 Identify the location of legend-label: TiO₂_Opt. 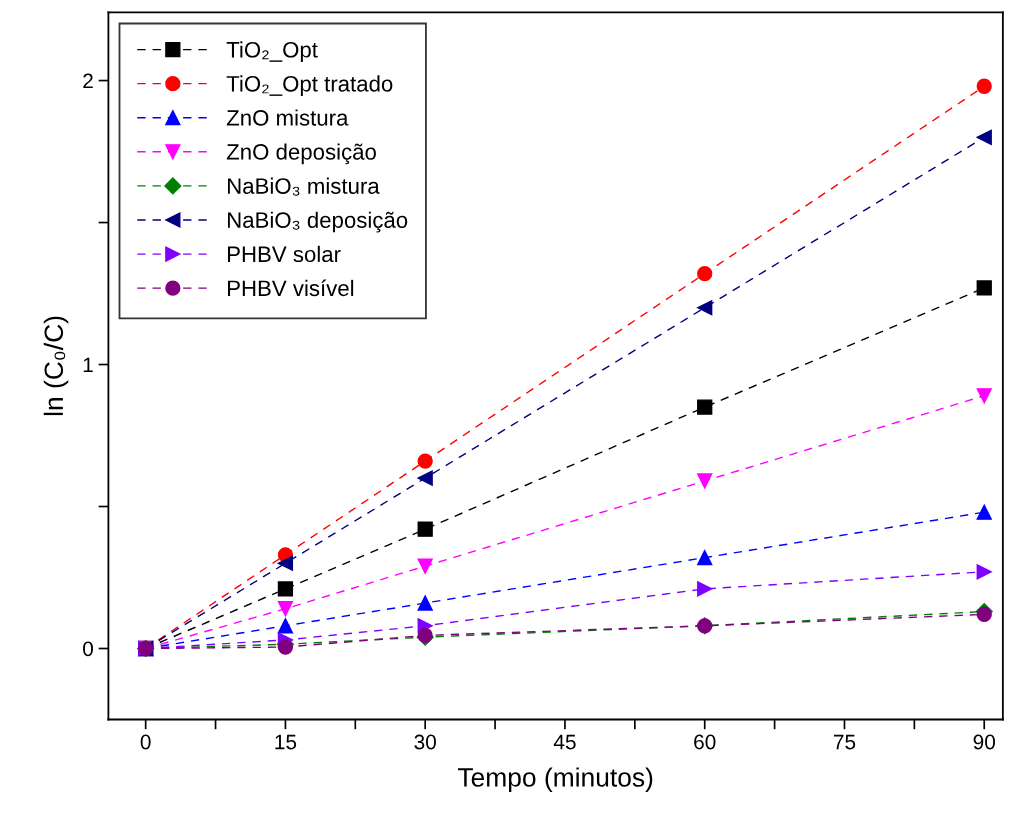
(272, 52).